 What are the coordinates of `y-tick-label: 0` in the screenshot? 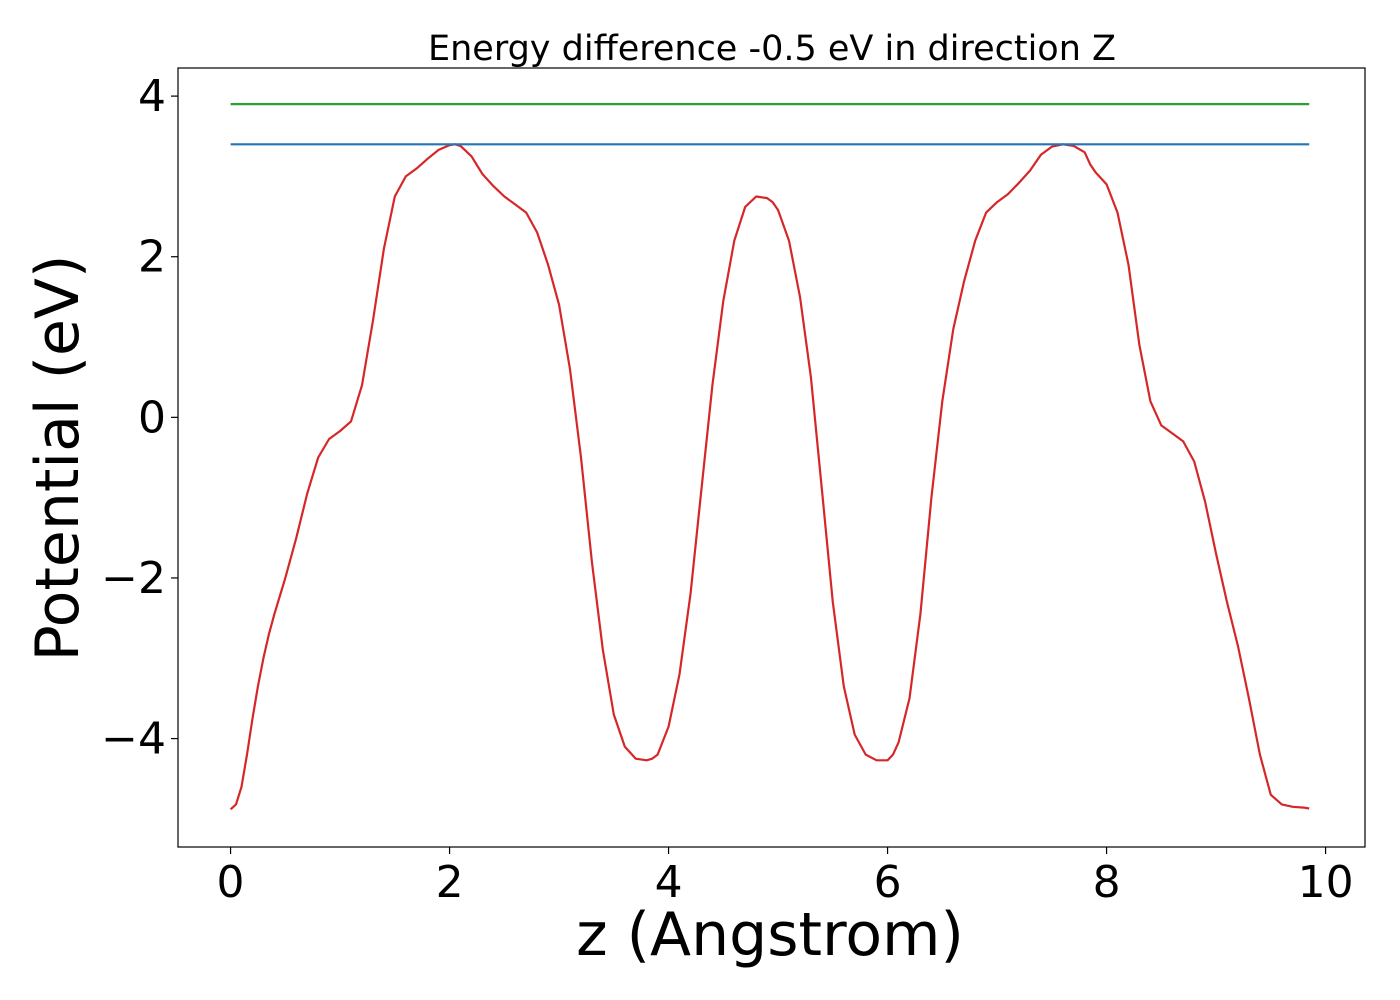 It's located at (152, 417).